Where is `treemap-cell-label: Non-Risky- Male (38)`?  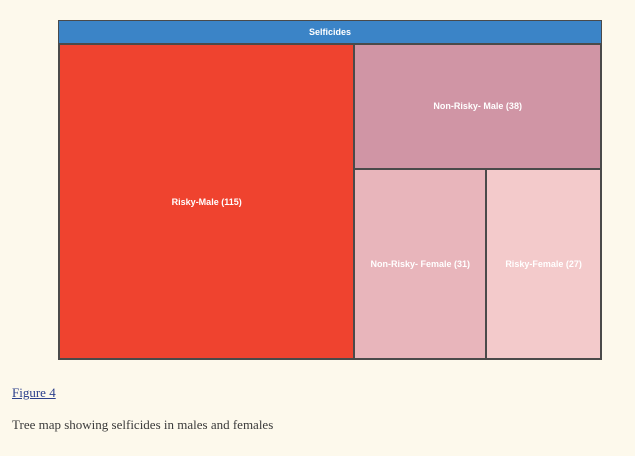
treemap-cell-label: Non-Risky- Male (38) is located at coordinates (477, 106).